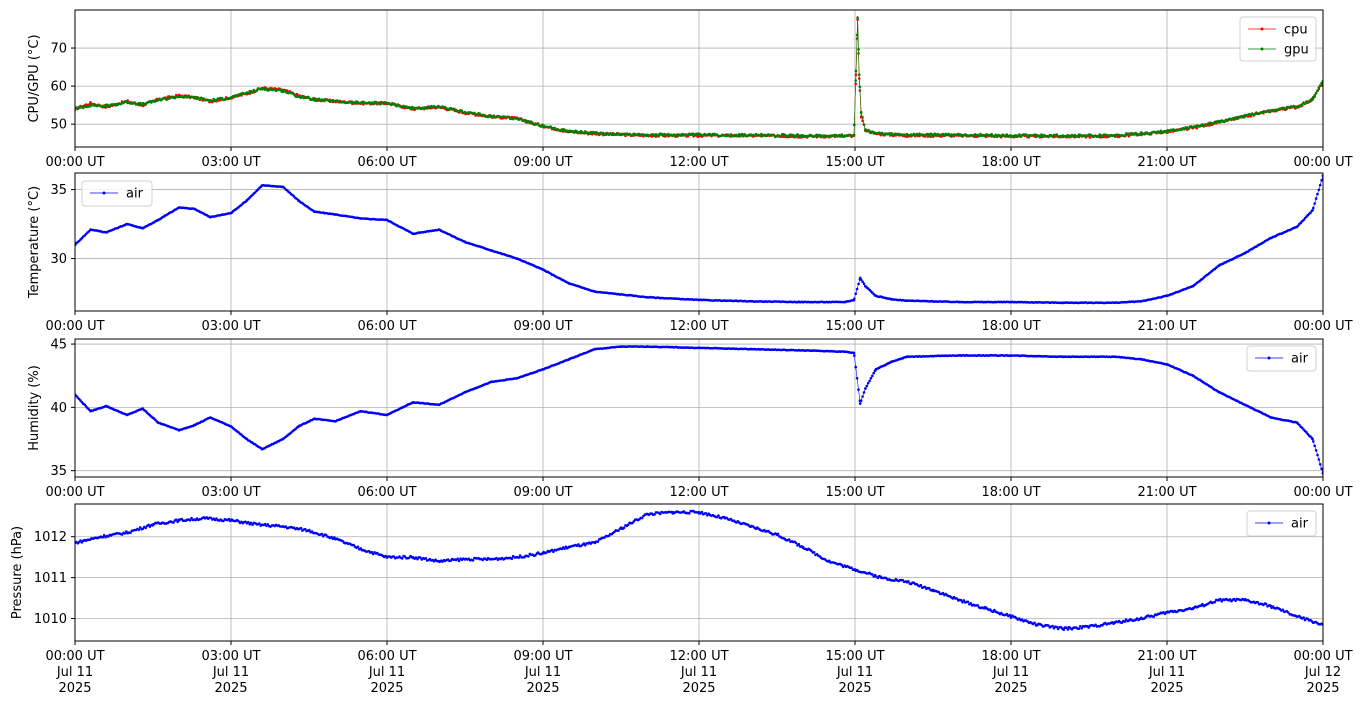 The height and width of the screenshot is (707, 1364). What do you see at coordinates (58, 49) in the screenshot?
I see `y-tick-label: 70` at bounding box center [58, 49].